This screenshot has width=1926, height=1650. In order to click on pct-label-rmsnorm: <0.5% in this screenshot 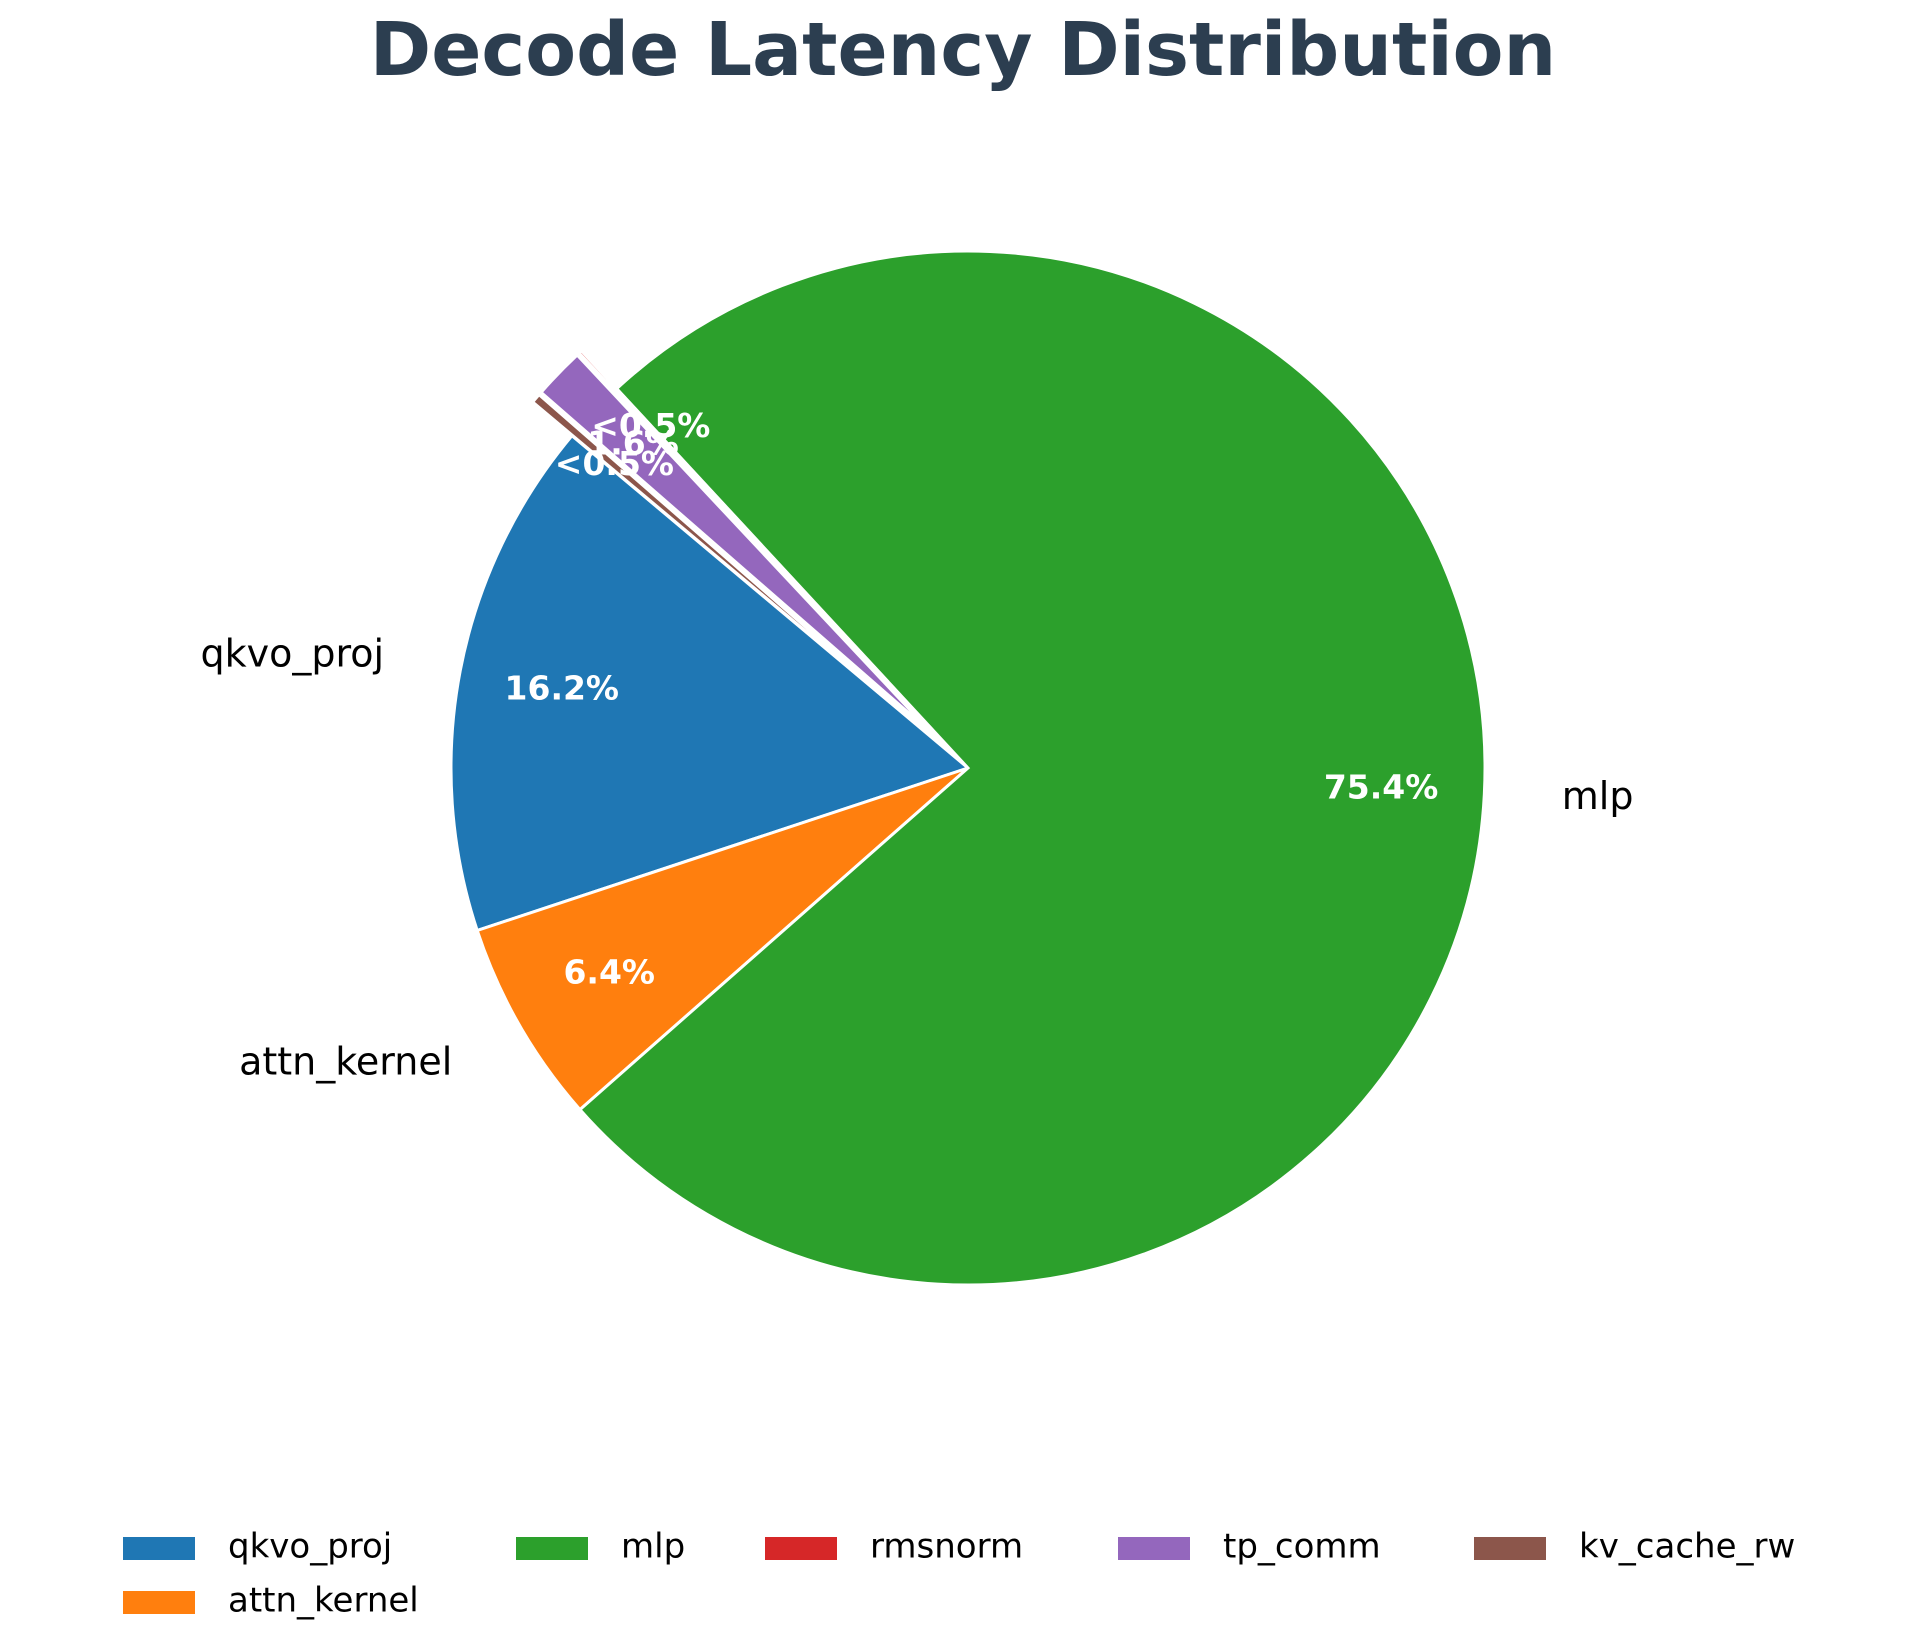, I will do `click(650, 425)`.